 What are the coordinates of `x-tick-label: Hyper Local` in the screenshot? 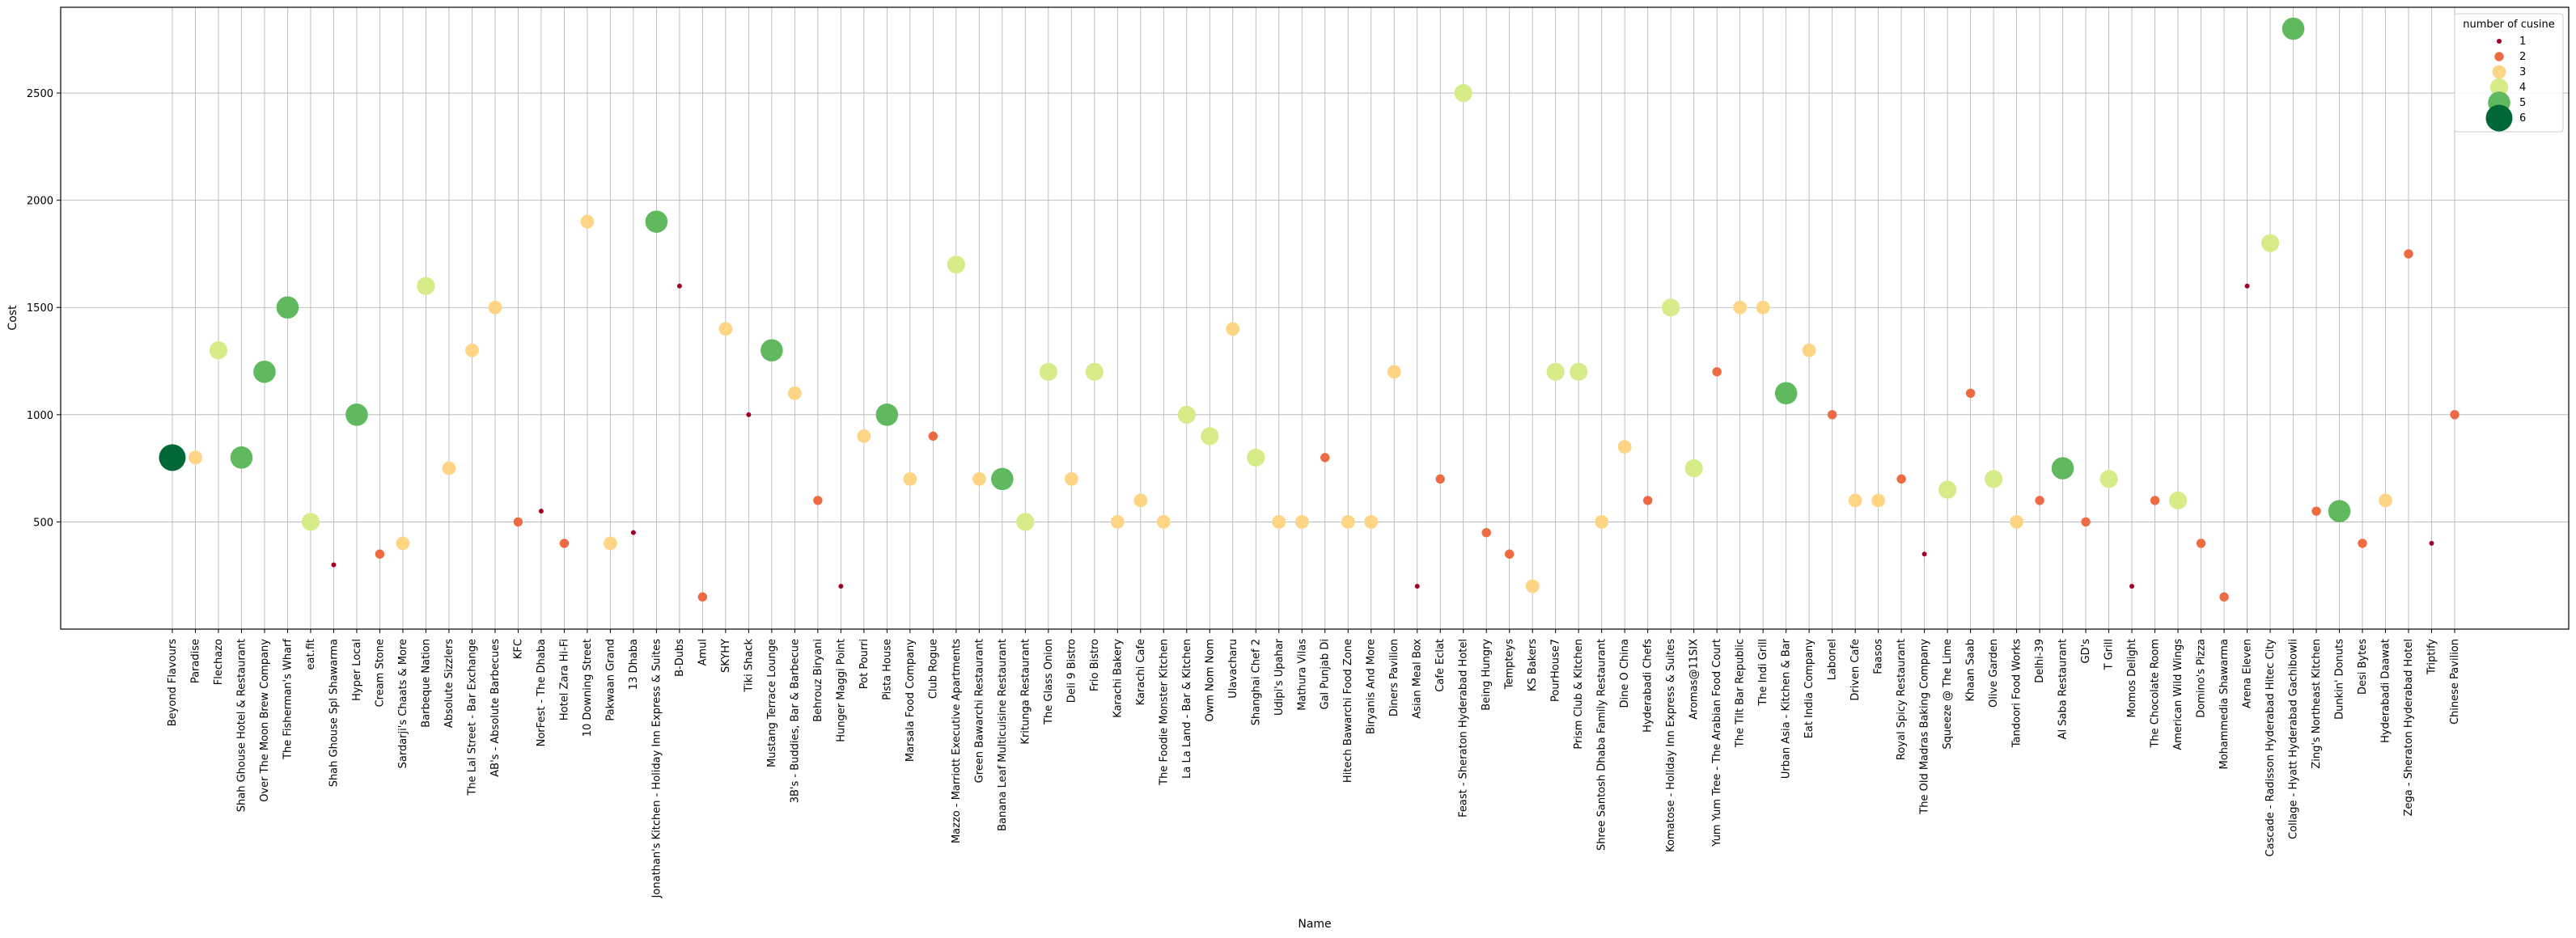 It's located at (357, 670).